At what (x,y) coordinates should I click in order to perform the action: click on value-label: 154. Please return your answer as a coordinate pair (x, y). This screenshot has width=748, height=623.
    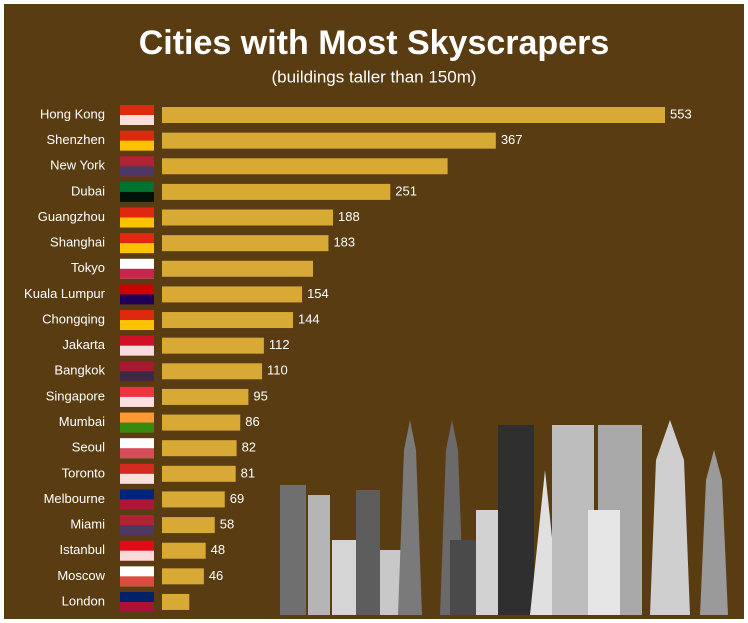
    Looking at the image, I should click on (318, 293).